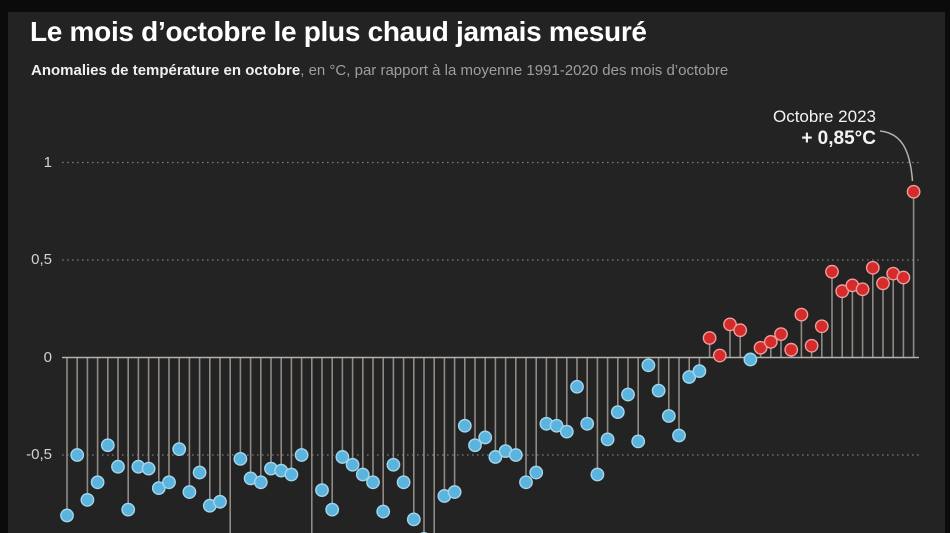  What do you see at coordinates (118, 466) in the screenshot?
I see `data-point-1945` at bounding box center [118, 466].